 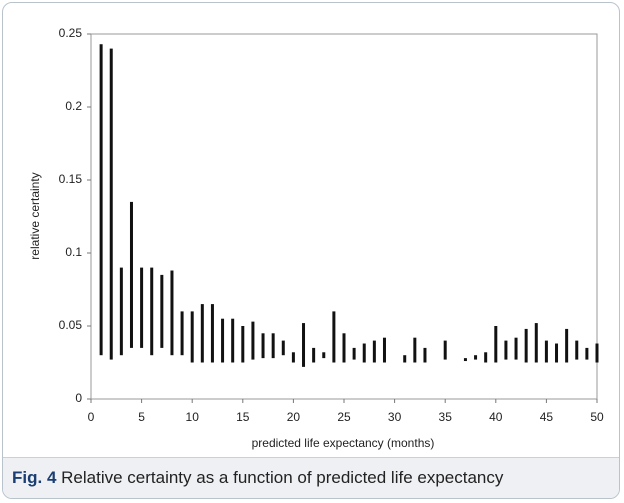 I want to click on x-tick-label: 10, so click(x=193, y=417).